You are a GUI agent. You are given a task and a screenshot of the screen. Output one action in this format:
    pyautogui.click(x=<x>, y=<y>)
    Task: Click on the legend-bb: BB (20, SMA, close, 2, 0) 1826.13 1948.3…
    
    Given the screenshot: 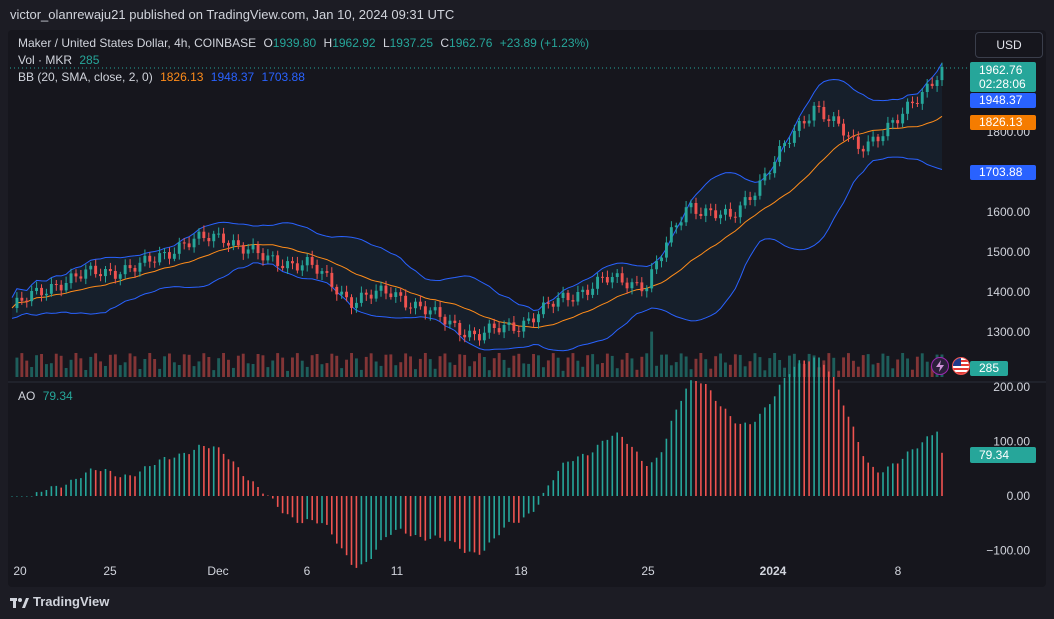 What is the action you would take?
    pyautogui.click(x=163, y=77)
    